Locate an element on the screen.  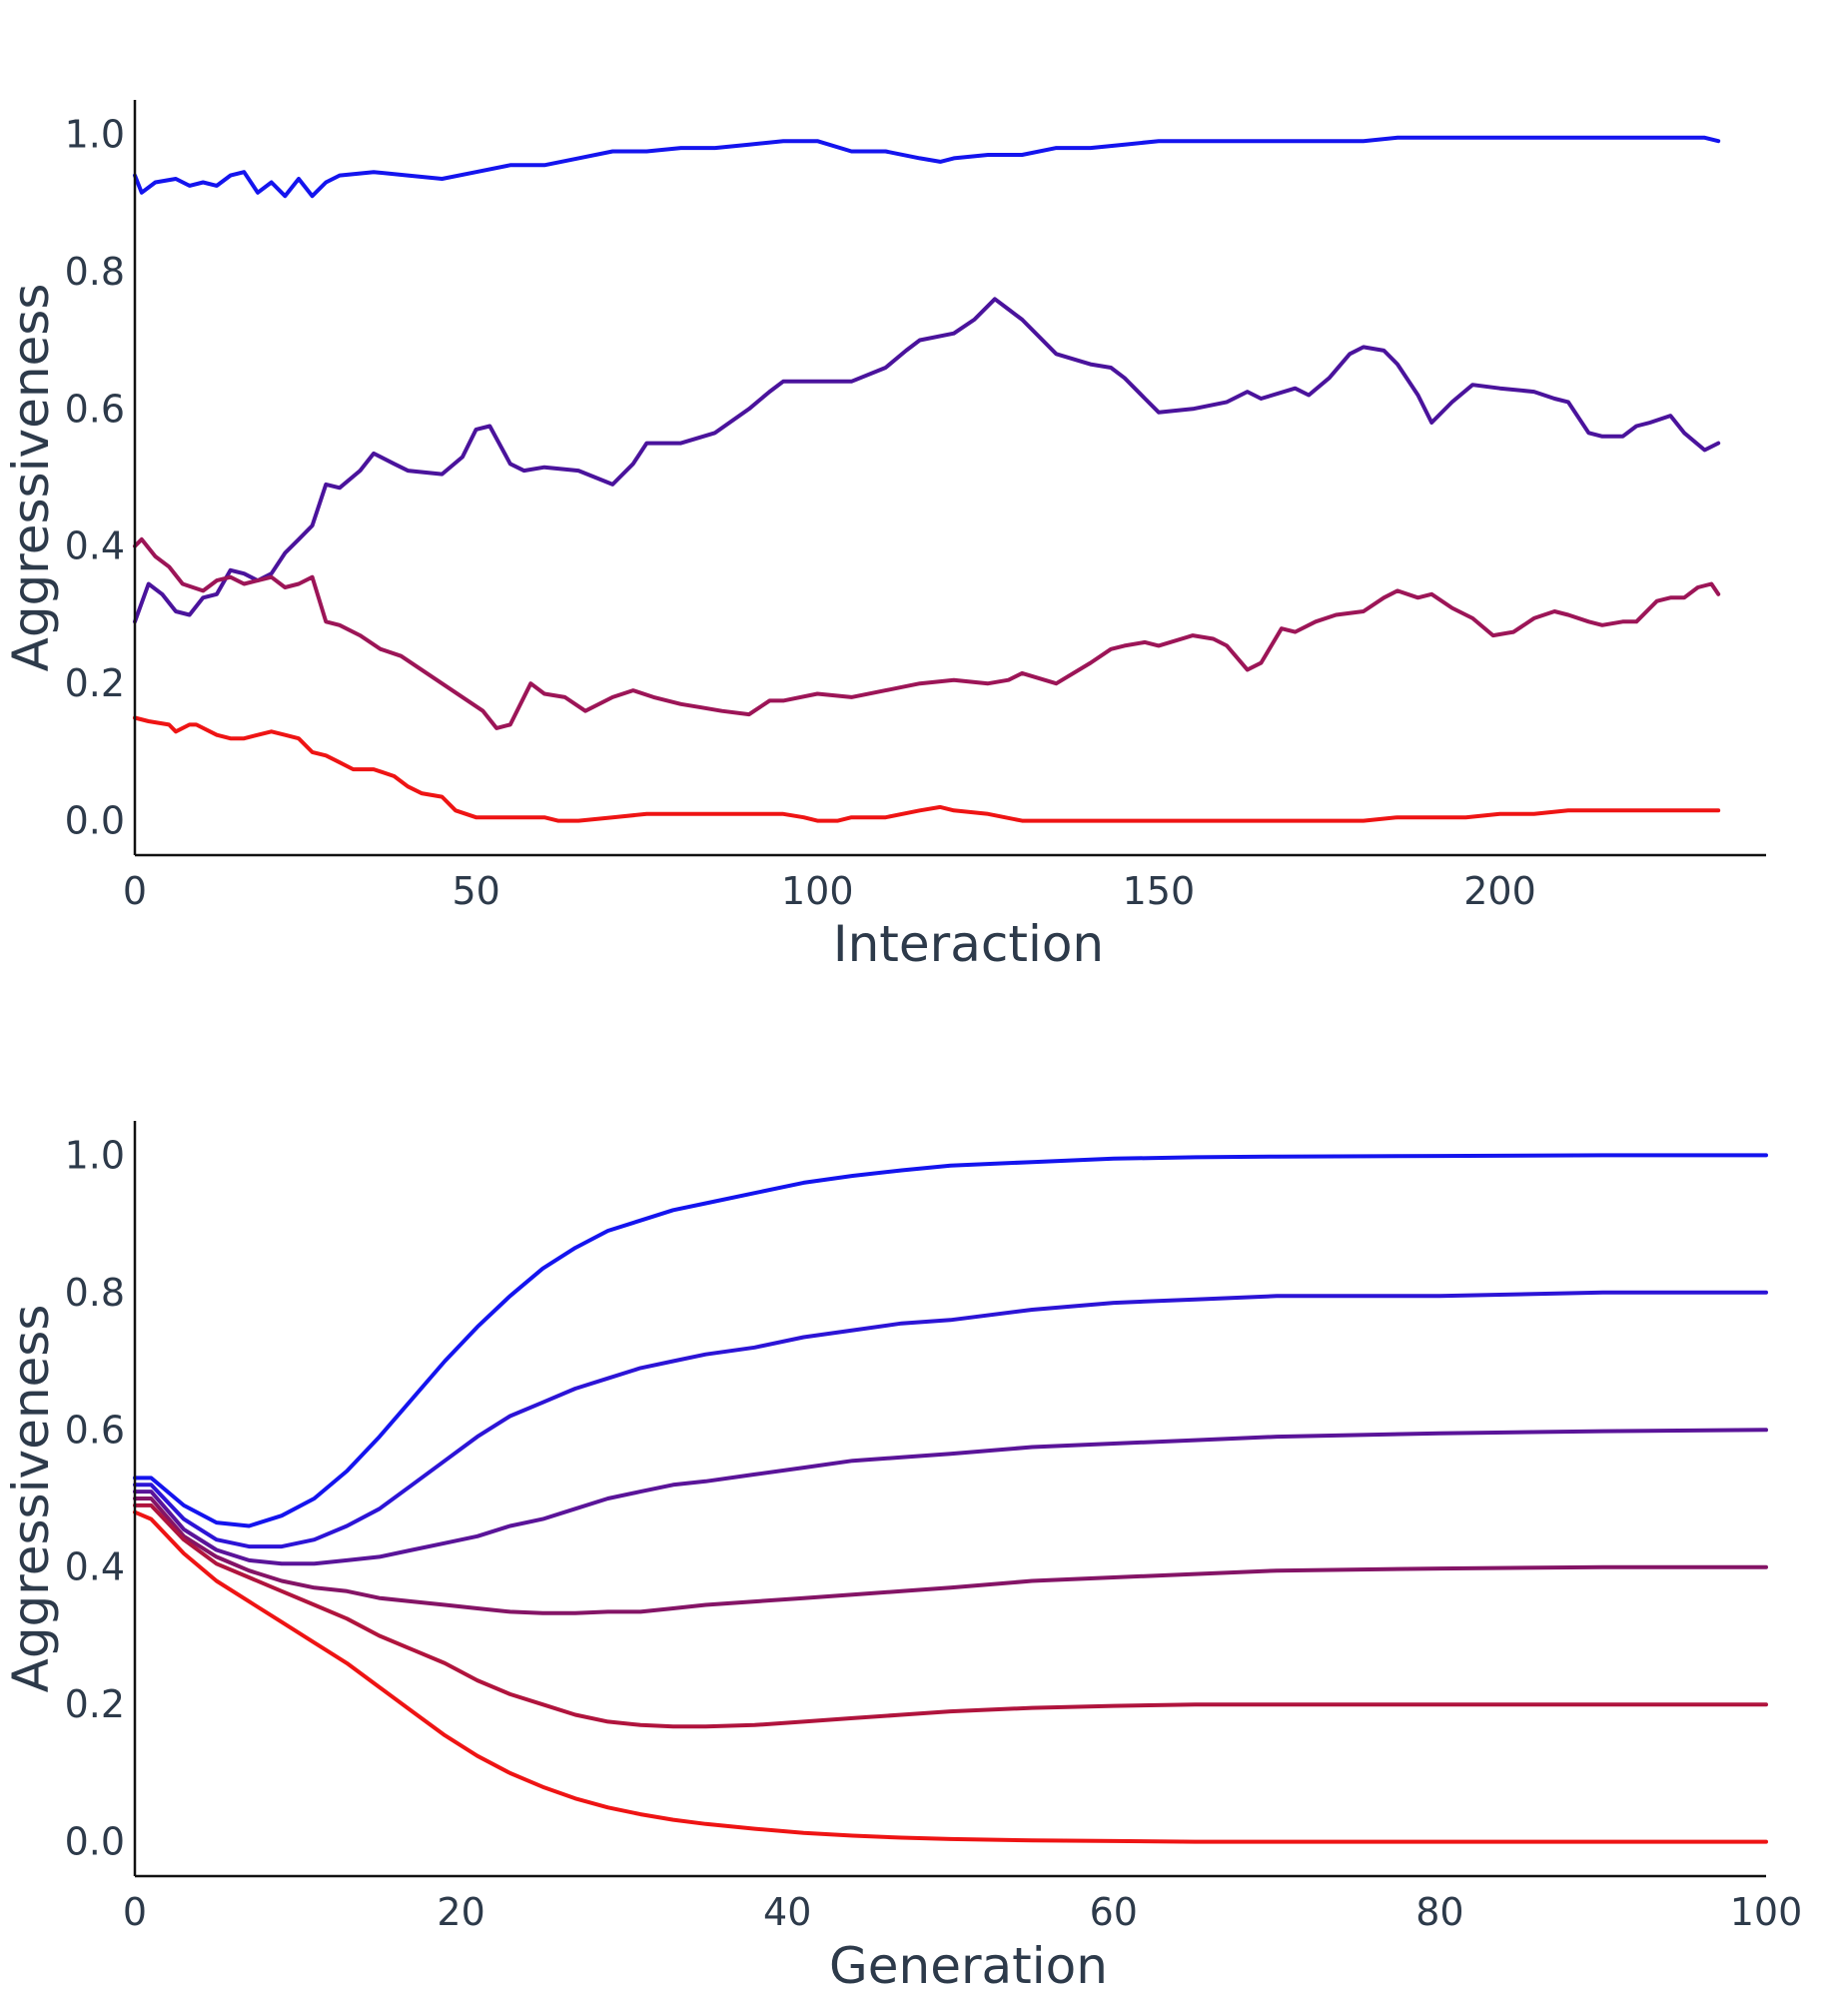
interaction-x-tick-label: 0 is located at coordinates (135, 891).